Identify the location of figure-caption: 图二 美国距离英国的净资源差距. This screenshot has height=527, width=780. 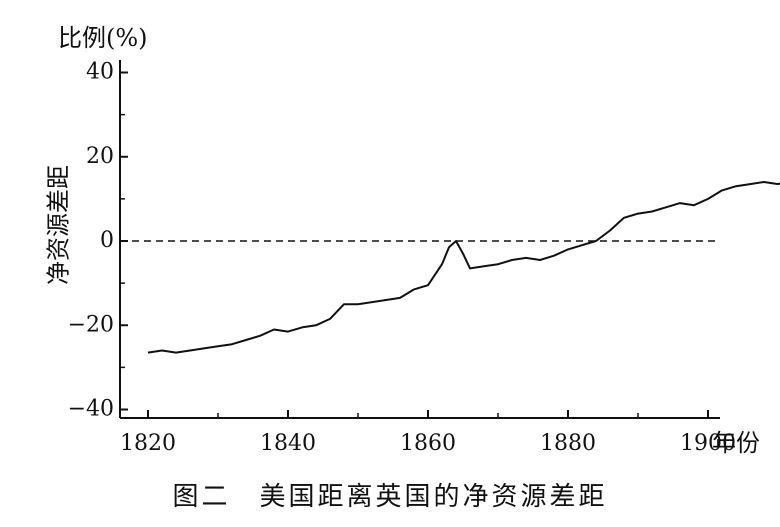
(389, 497).